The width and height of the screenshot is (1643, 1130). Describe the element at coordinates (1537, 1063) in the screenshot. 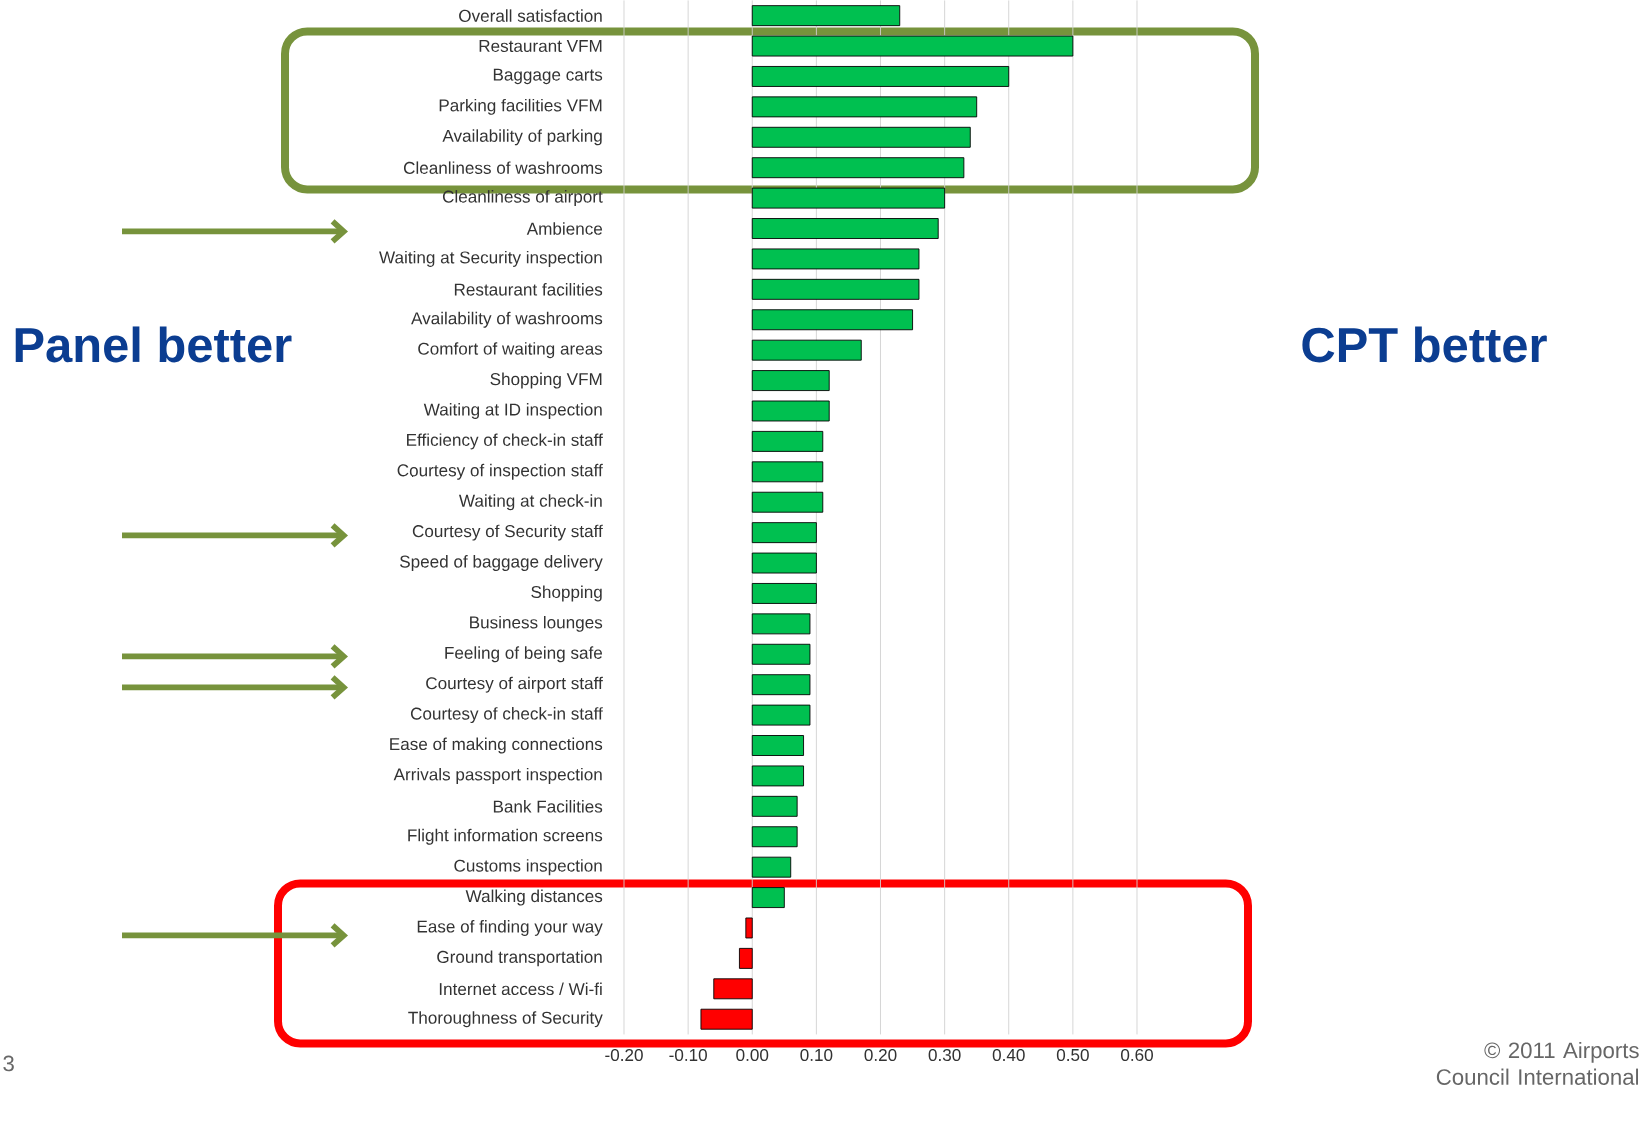

I see `text: © 2011 Airports Council International` at that location.